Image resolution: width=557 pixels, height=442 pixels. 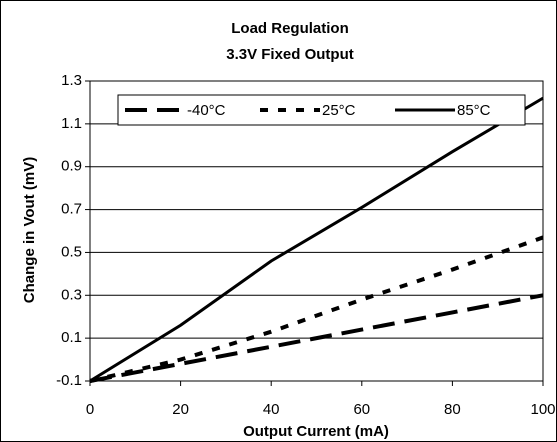 I want to click on legend-box, so click(x=321, y=110).